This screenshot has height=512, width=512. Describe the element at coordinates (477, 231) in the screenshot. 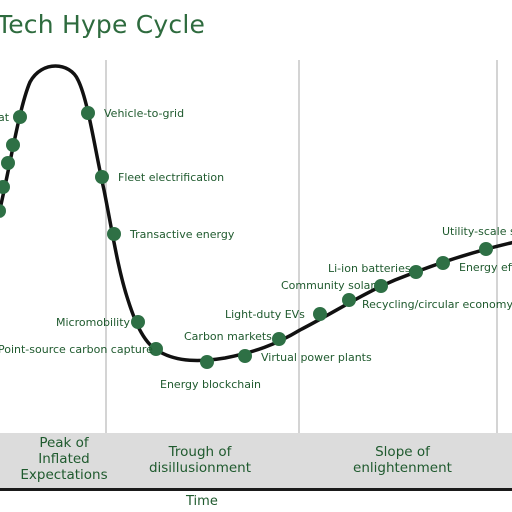

I see `tech-label: Utility-scale s` at that location.